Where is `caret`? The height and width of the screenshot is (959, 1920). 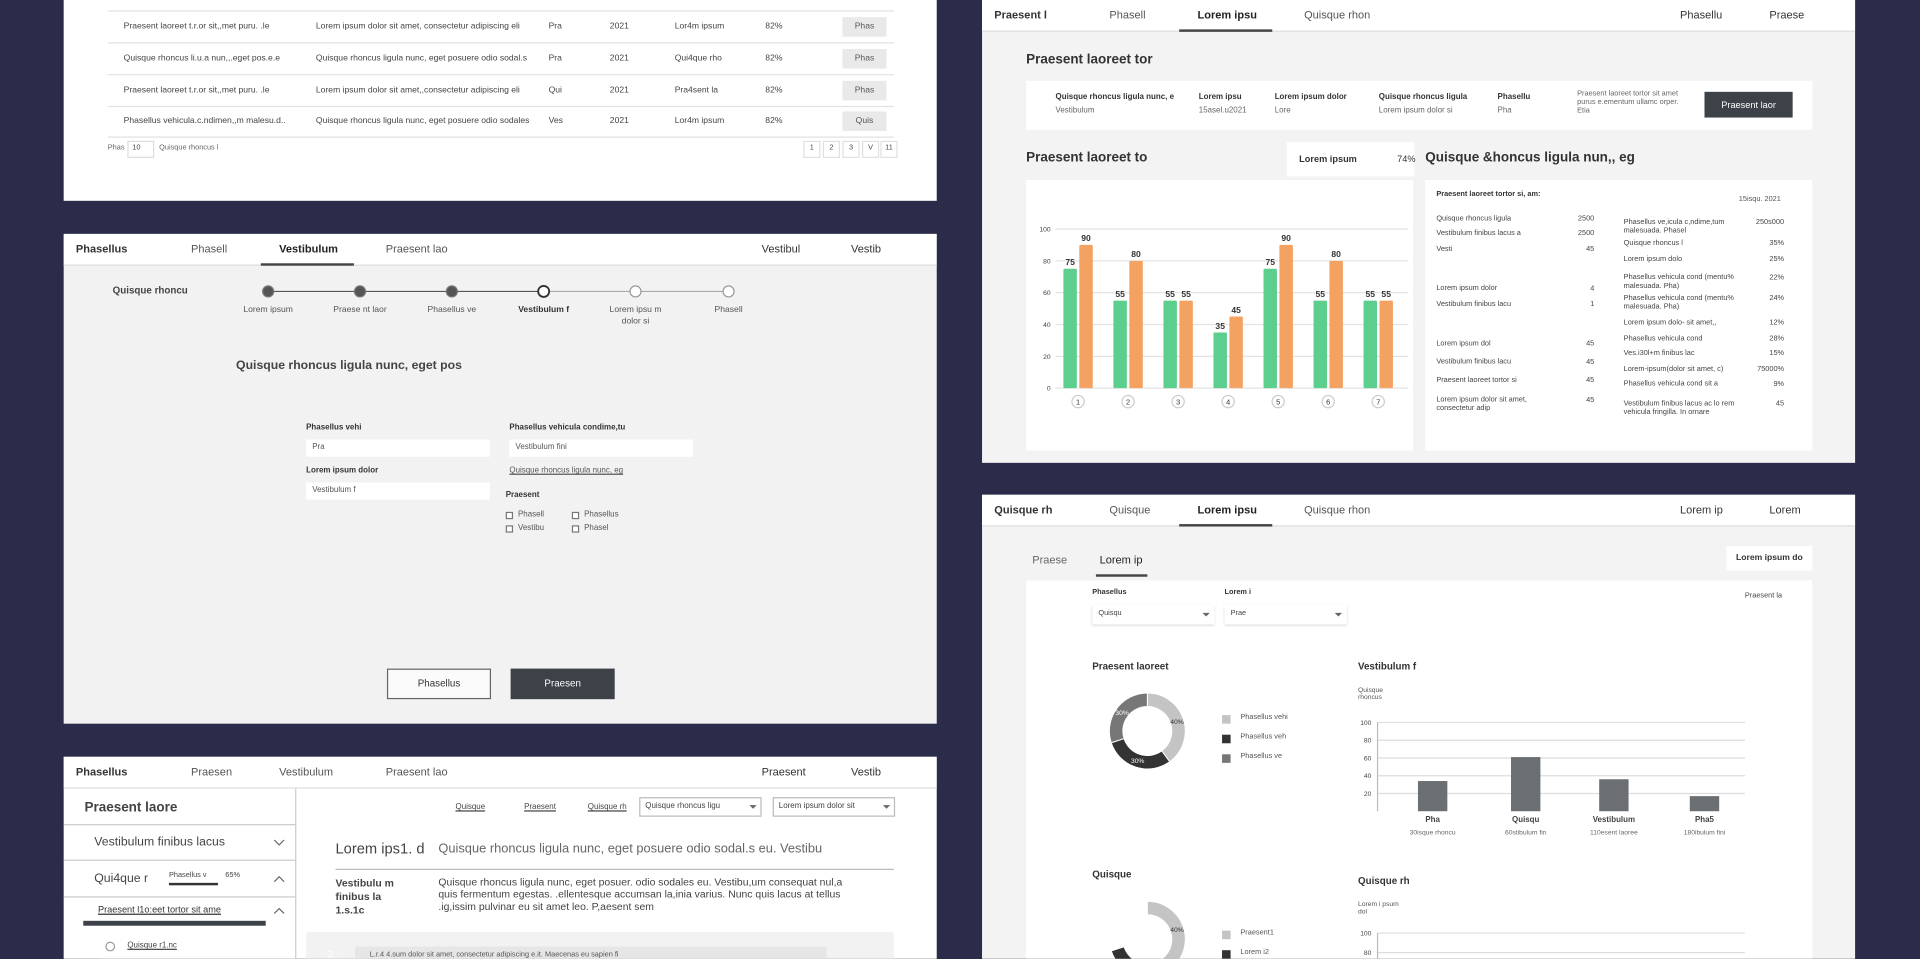 caret is located at coordinates (1206, 614).